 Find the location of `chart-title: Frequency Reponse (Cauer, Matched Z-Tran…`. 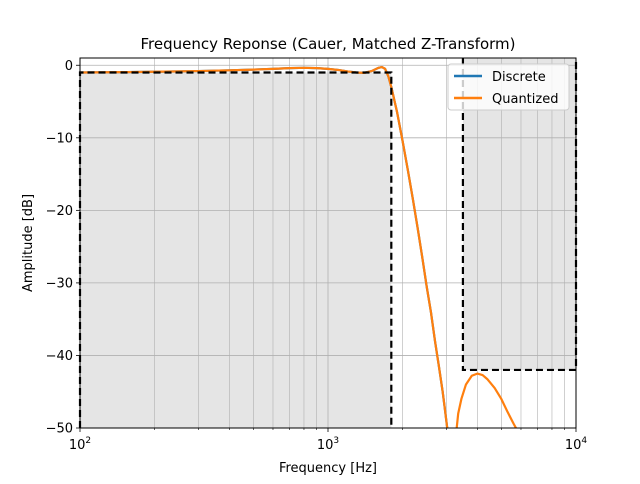

chart-title: Frequency Reponse (Cauer, Matched Z-Tran… is located at coordinates (327, 44).